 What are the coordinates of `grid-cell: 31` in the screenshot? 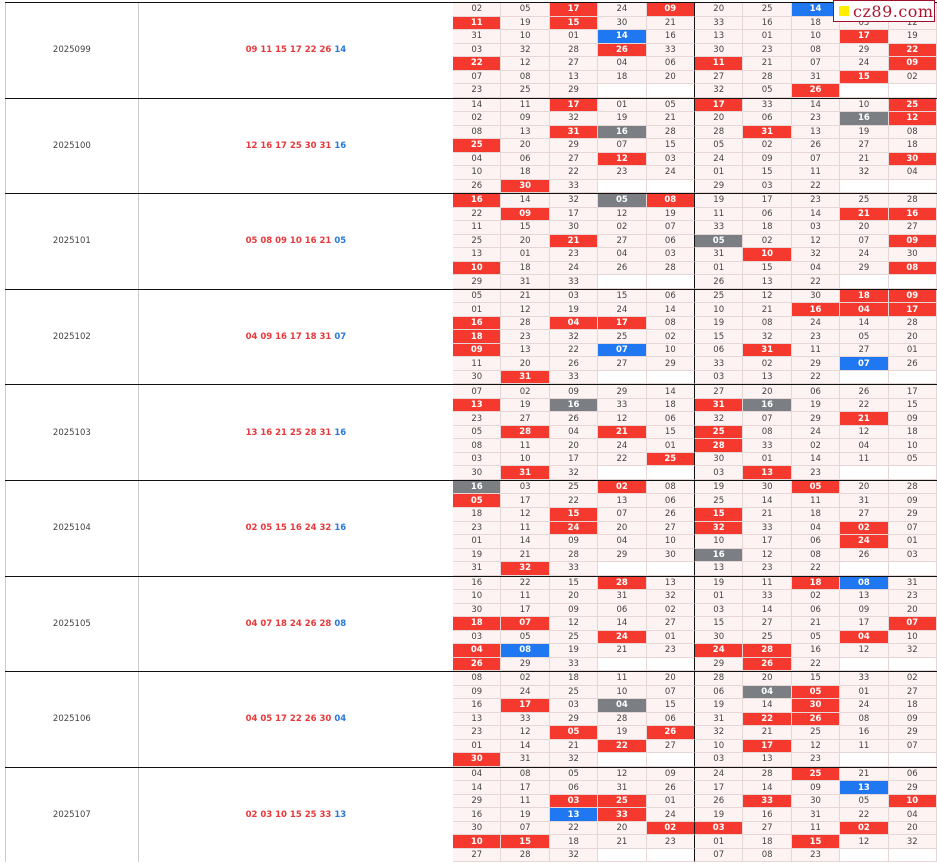 It's located at (525, 282).